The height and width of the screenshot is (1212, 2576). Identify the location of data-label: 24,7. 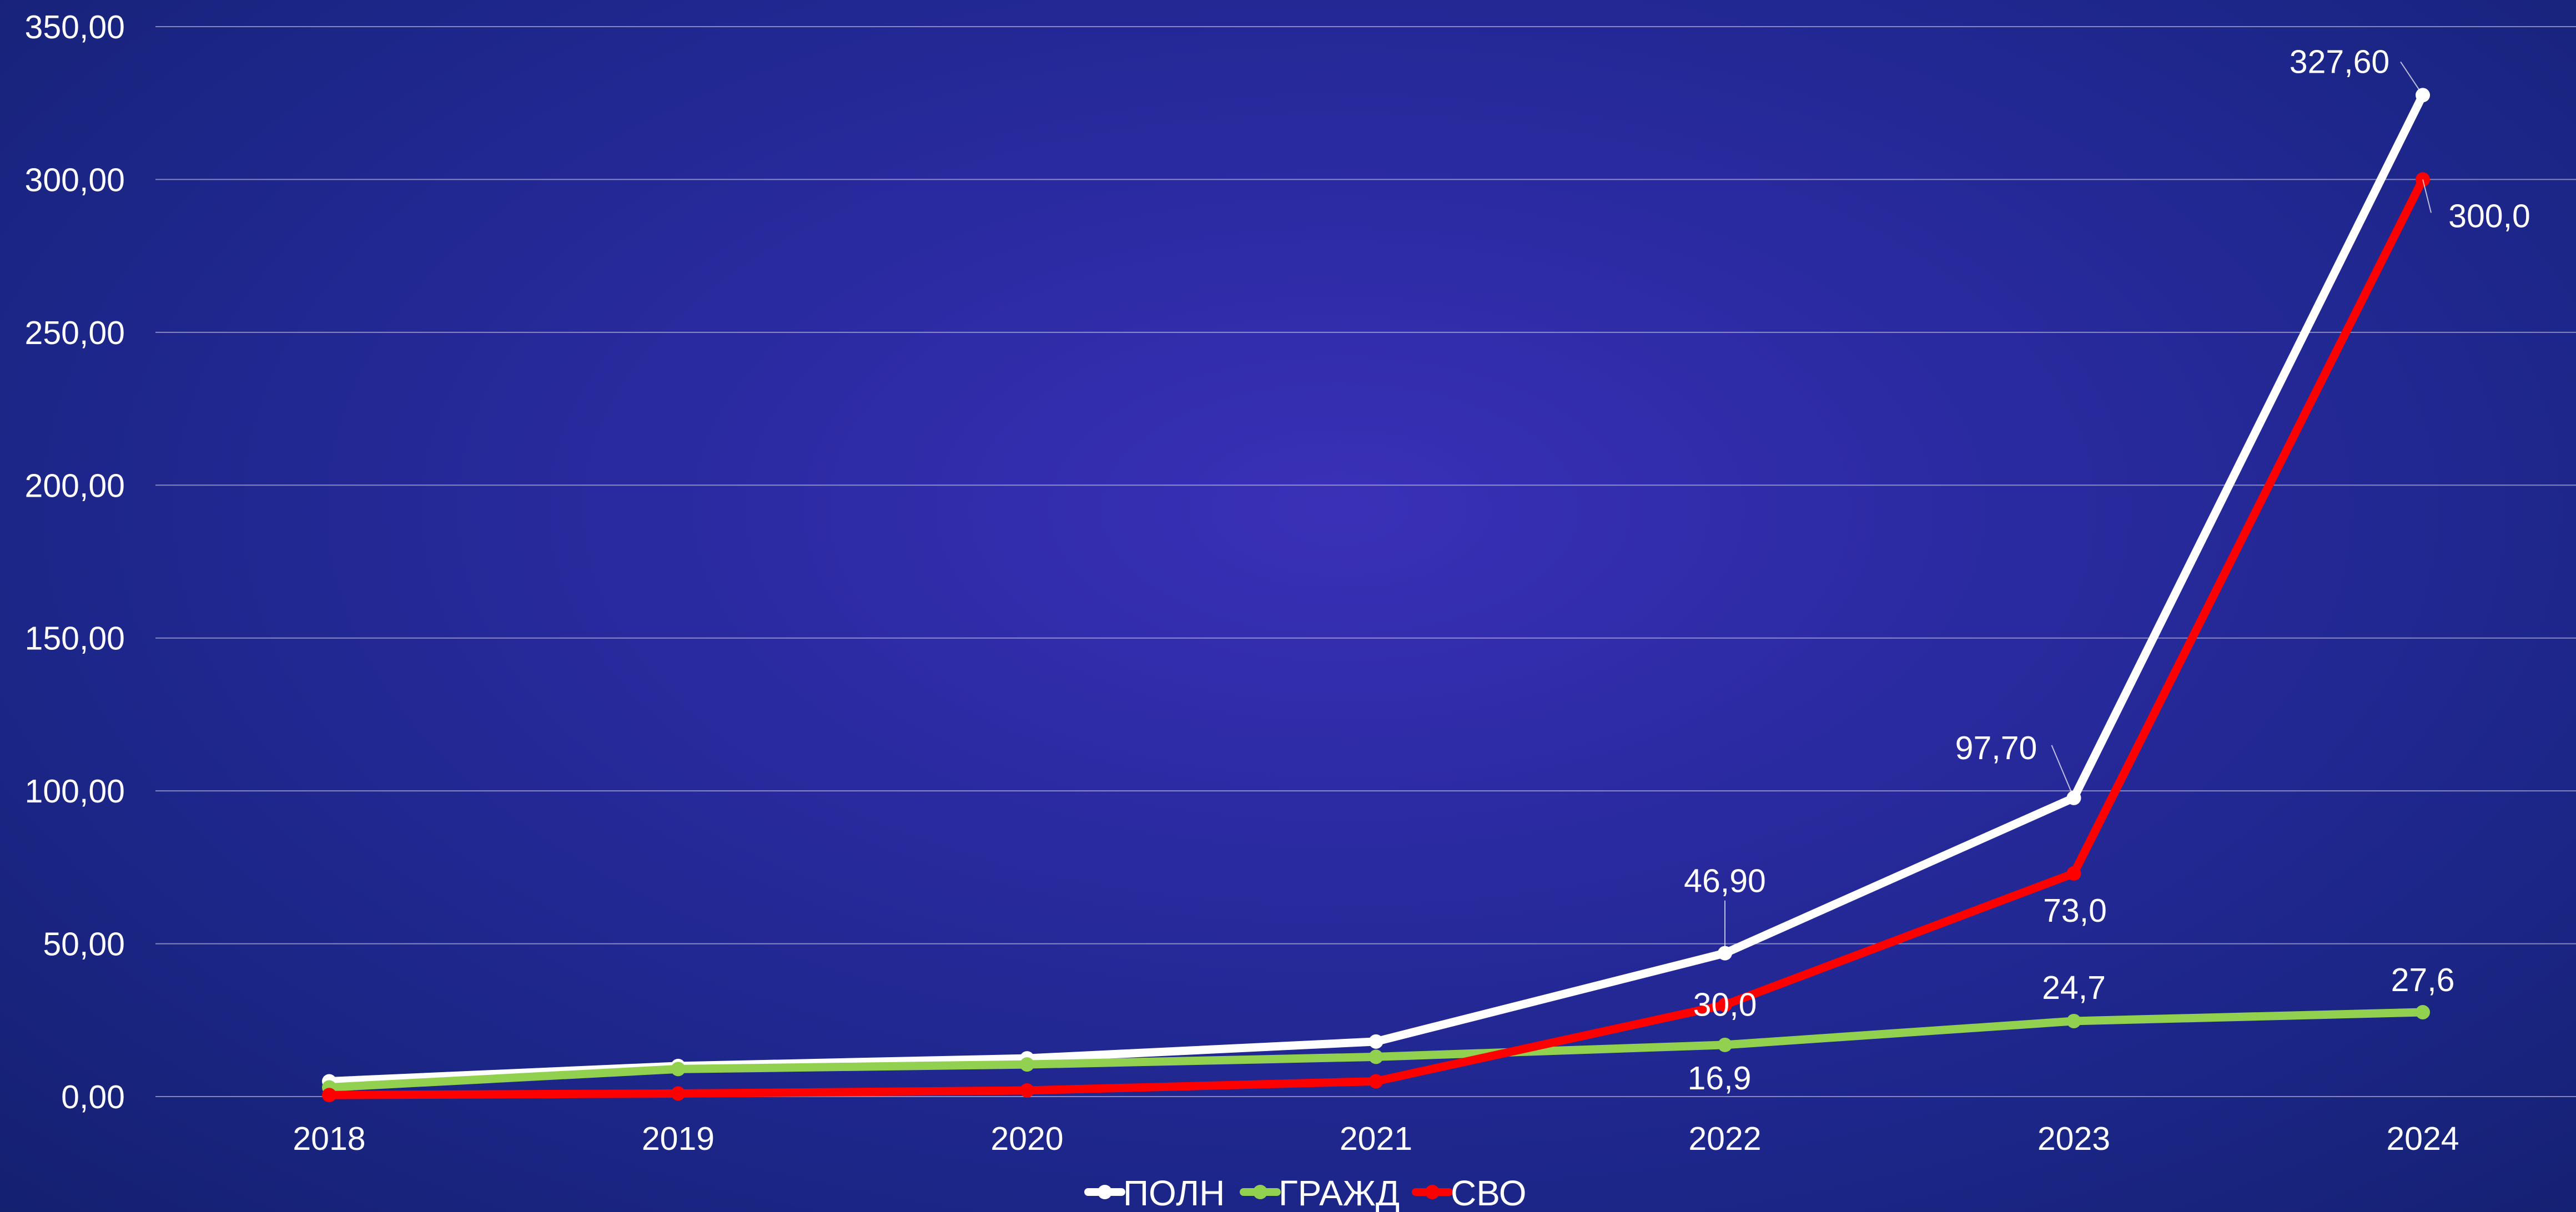
(2074, 988).